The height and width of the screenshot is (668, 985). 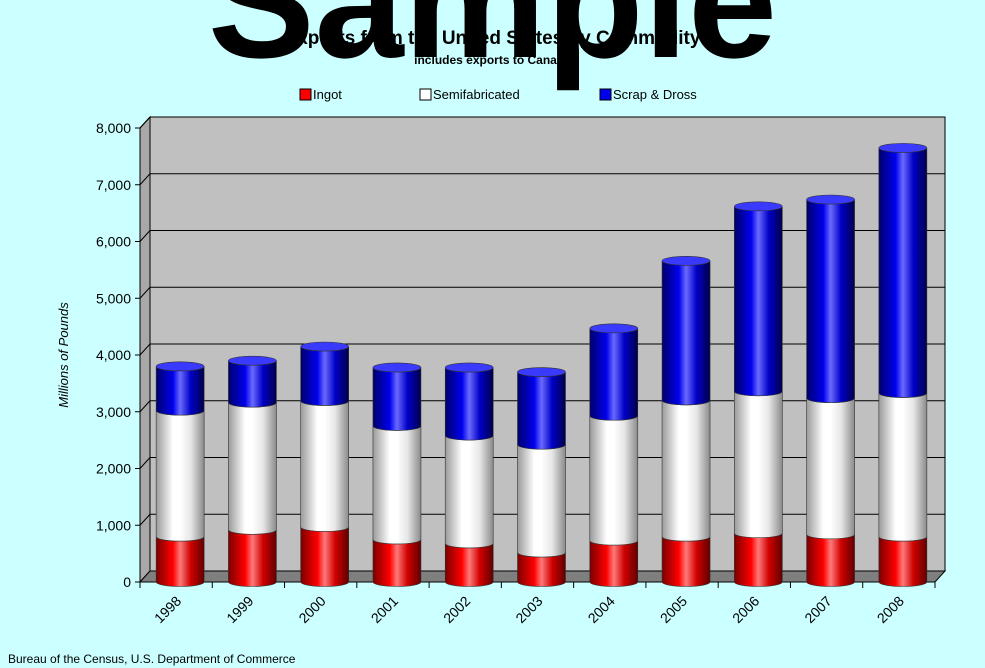 What do you see at coordinates (601, 609) in the screenshot?
I see `x-tick-label: 2004` at bounding box center [601, 609].